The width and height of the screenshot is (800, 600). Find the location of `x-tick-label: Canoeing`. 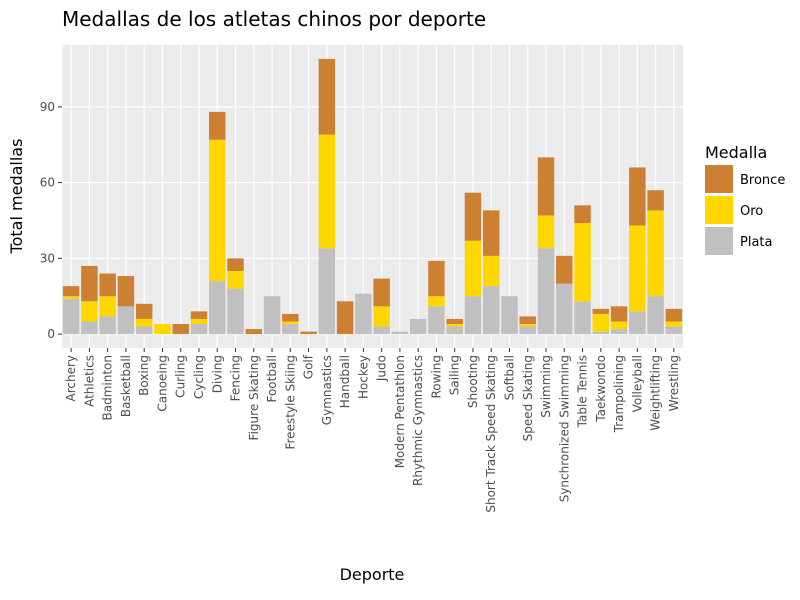

x-tick-label: Canoeing is located at coordinates (162, 383).